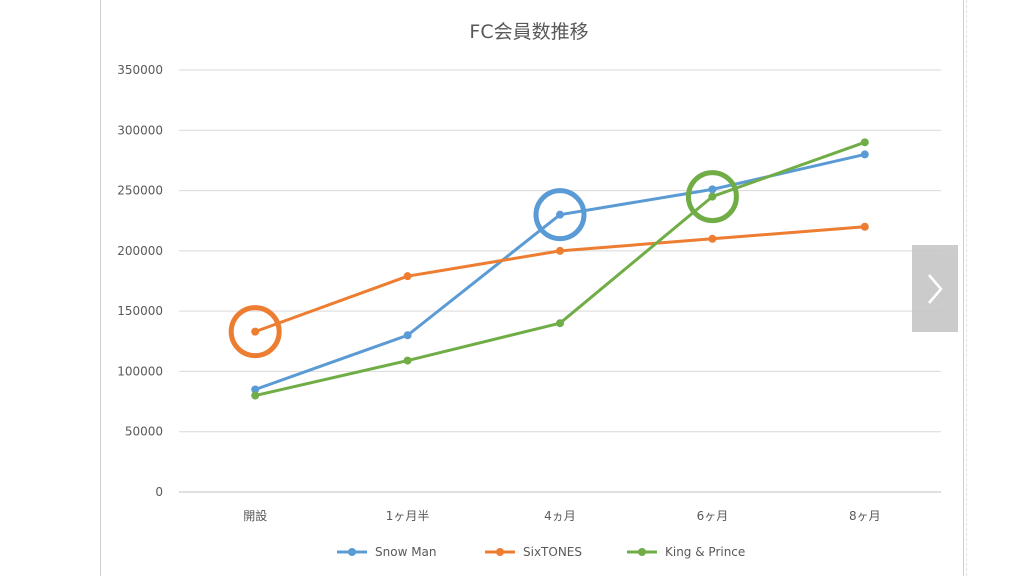 This screenshot has height=580, width=1024. Describe the element at coordinates (140, 311) in the screenshot. I see `y-tick-label: 150000` at that location.